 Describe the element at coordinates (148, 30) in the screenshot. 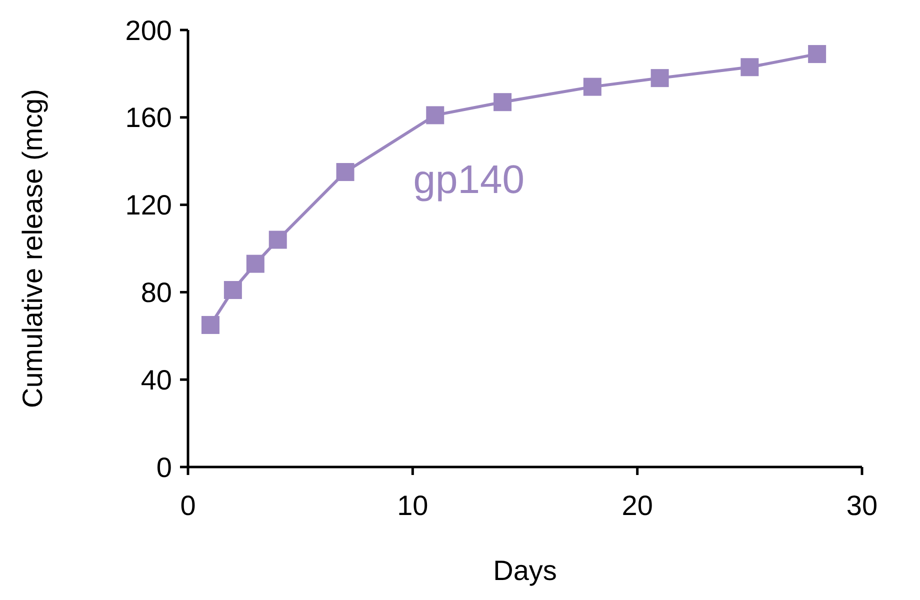

I see `y-tick-label: 200` at that location.